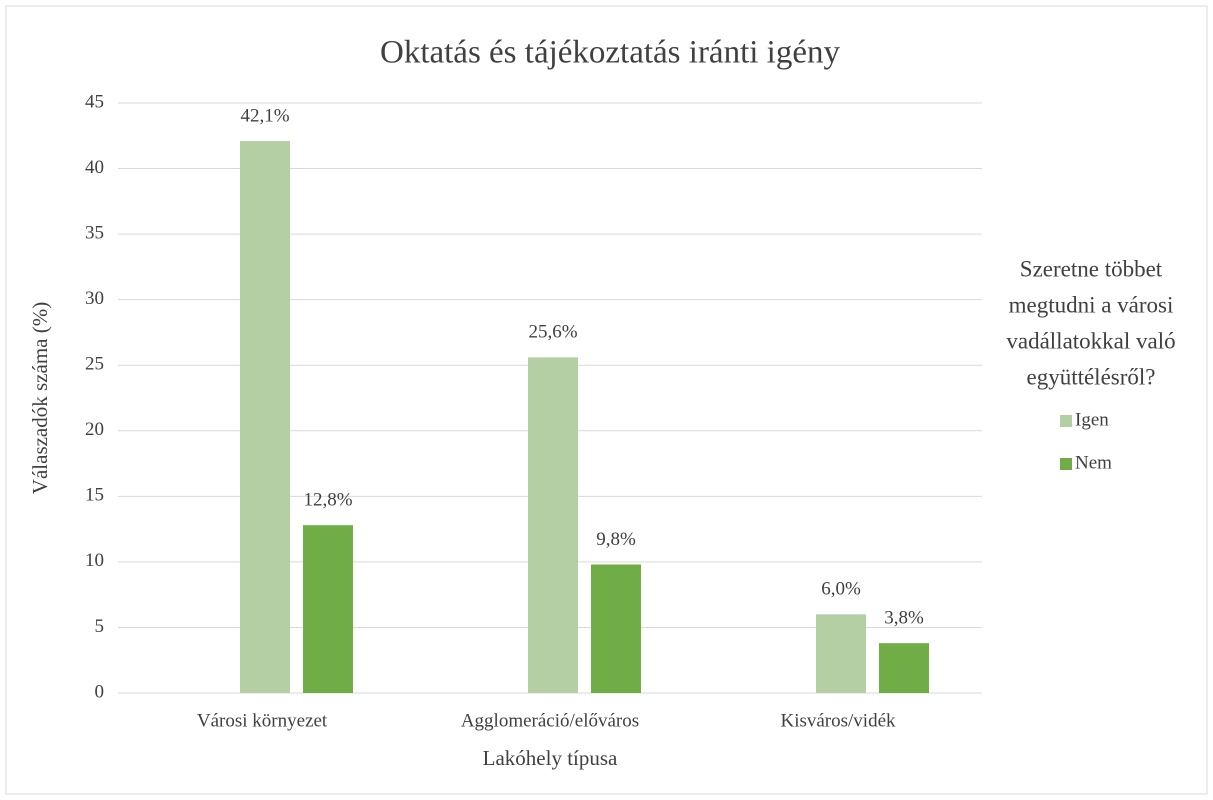  Describe the element at coordinates (262, 720) in the screenshot. I see `x-tick-label: Városi környezet` at that location.